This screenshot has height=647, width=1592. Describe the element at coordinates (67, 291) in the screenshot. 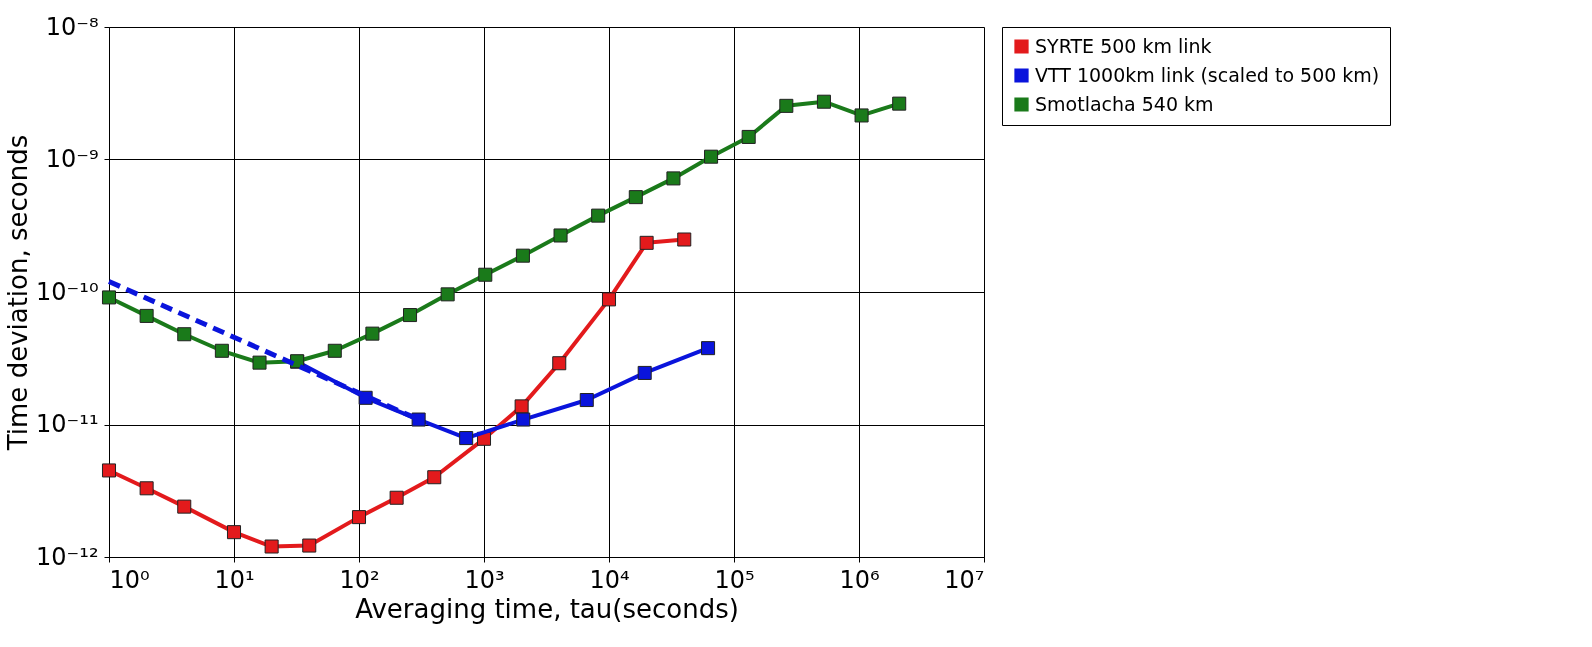

I see `y-tick-label: 10⁻¹⁰` at that location.